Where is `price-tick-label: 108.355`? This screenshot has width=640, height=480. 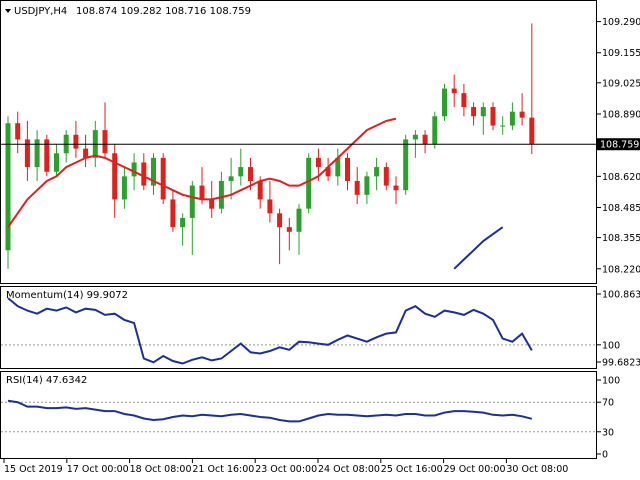
price-tick-label: 108.355 is located at coordinates (621, 238).